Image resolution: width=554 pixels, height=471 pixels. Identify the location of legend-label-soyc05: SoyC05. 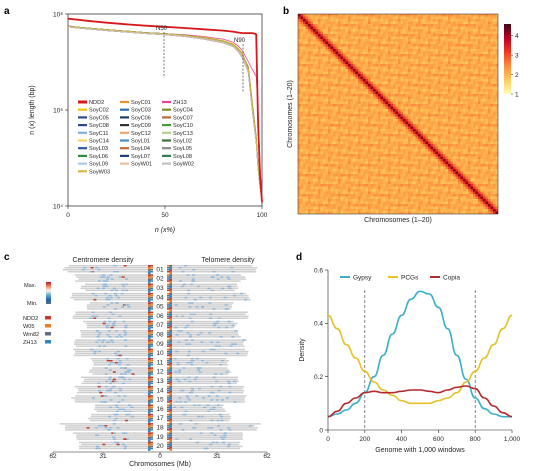
(99, 118).